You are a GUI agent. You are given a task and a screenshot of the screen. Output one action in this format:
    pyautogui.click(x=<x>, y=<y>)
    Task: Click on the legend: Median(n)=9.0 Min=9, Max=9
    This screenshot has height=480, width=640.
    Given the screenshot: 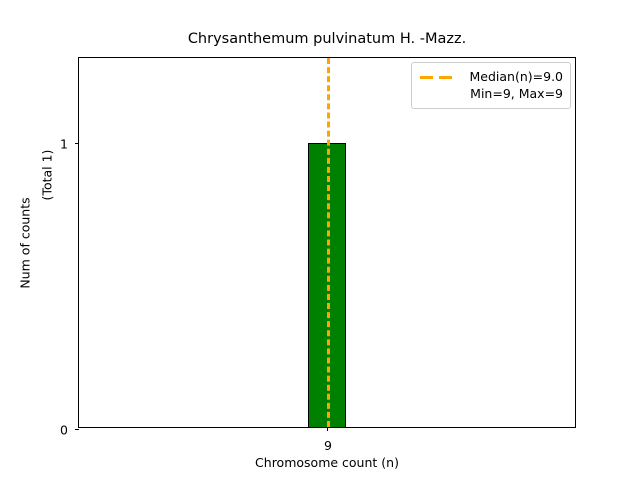 What is the action you would take?
    pyautogui.click(x=491, y=85)
    